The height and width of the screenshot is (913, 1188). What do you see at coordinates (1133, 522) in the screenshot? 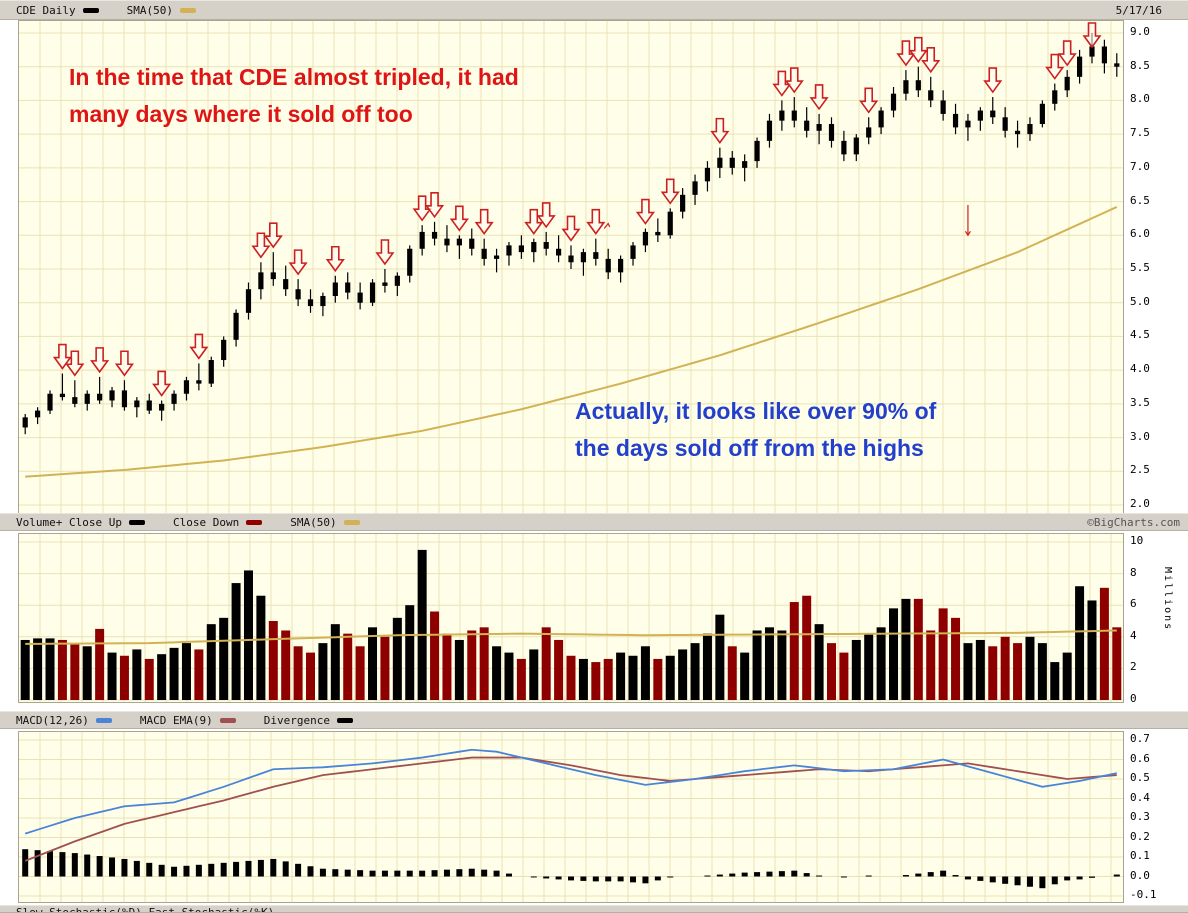
I see `bigcharts-watermark: ©BigCharts.com` at bounding box center [1133, 522].